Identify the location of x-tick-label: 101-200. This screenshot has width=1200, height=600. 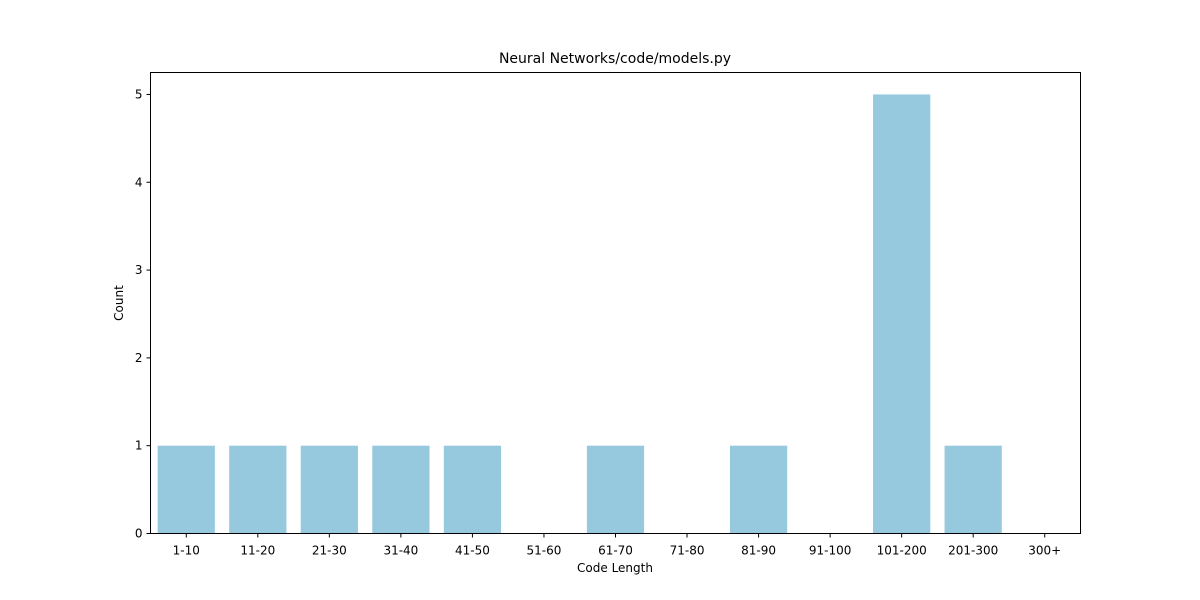
(902, 551).